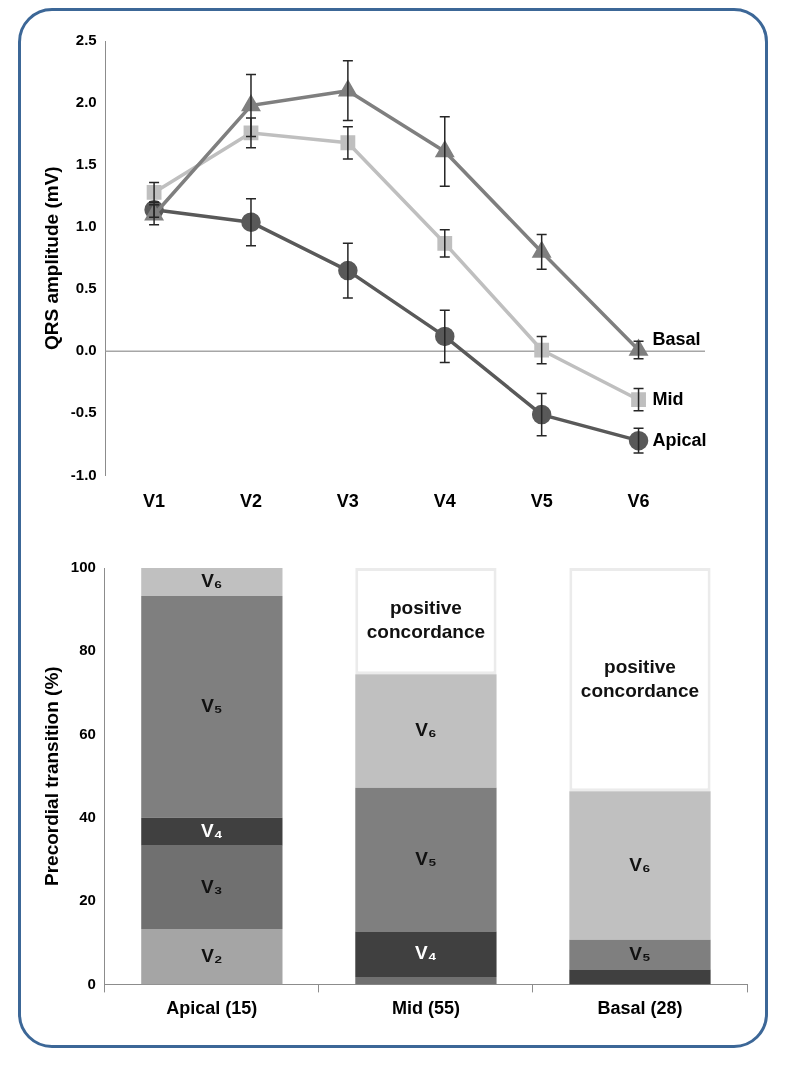 This screenshot has height=1074, width=794. Describe the element at coordinates (86, 350) in the screenshot. I see `y-tick-label: 0.0` at that location.